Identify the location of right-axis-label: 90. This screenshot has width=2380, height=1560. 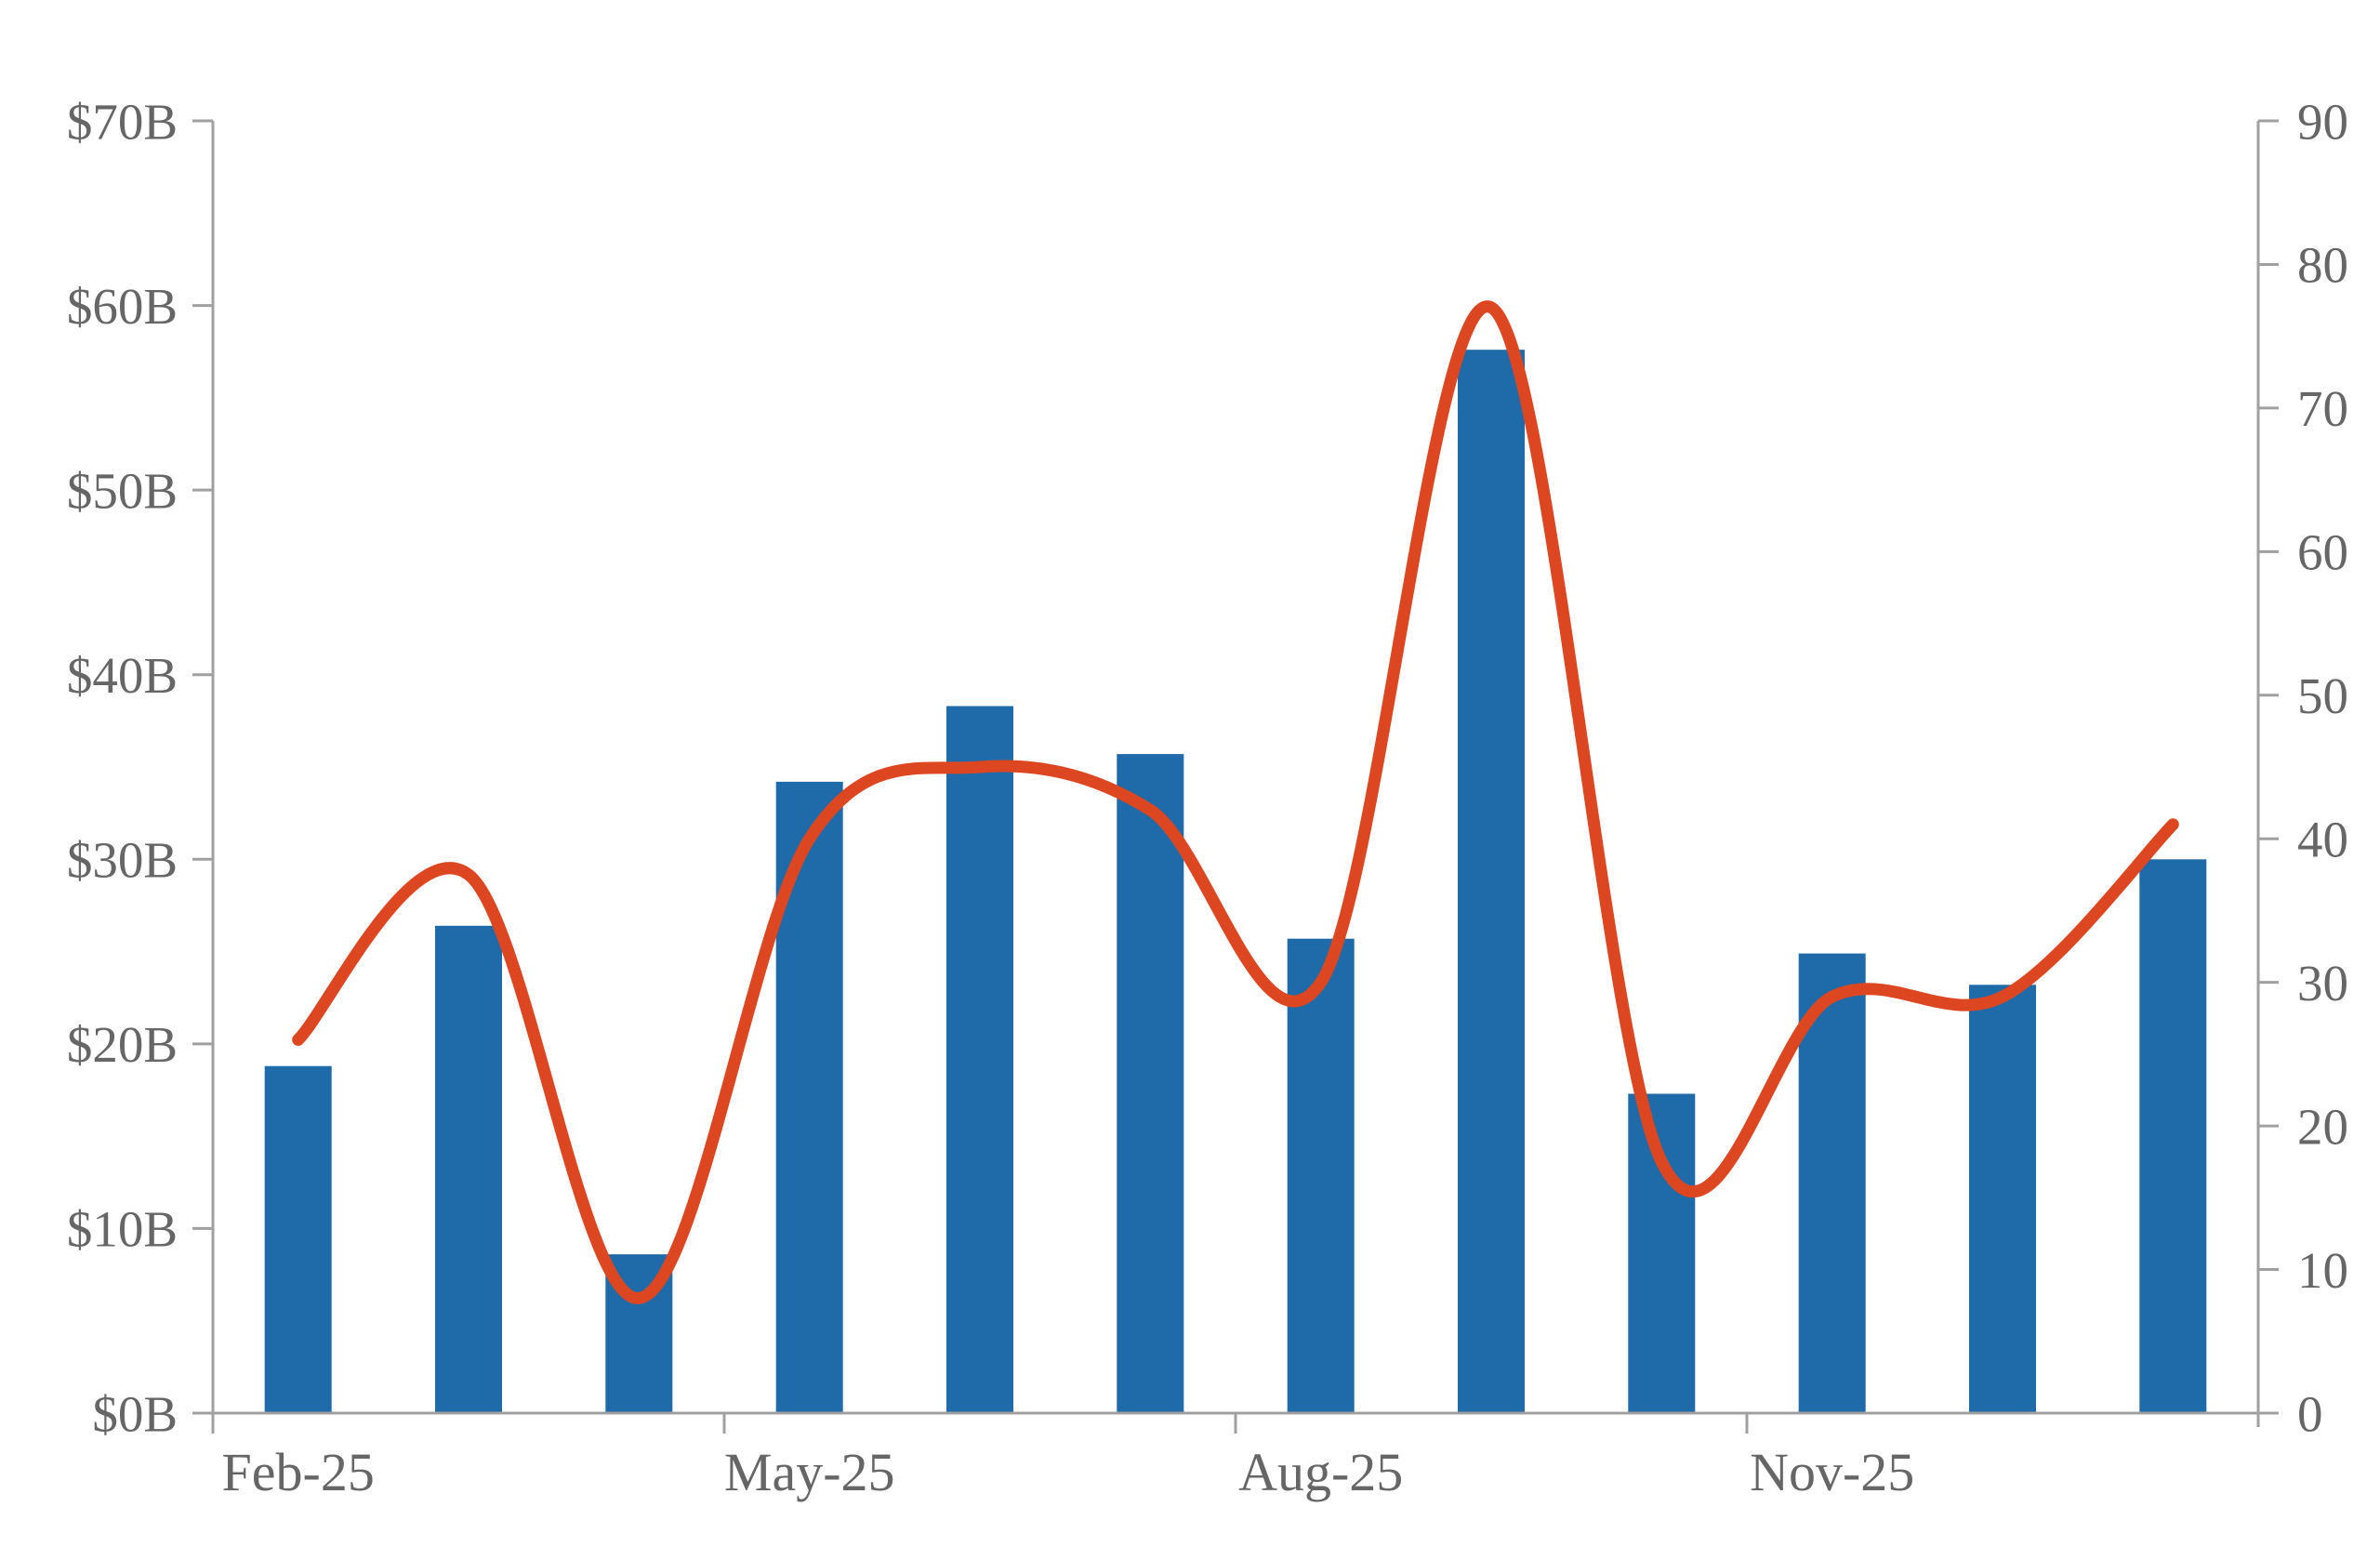
(2322, 121).